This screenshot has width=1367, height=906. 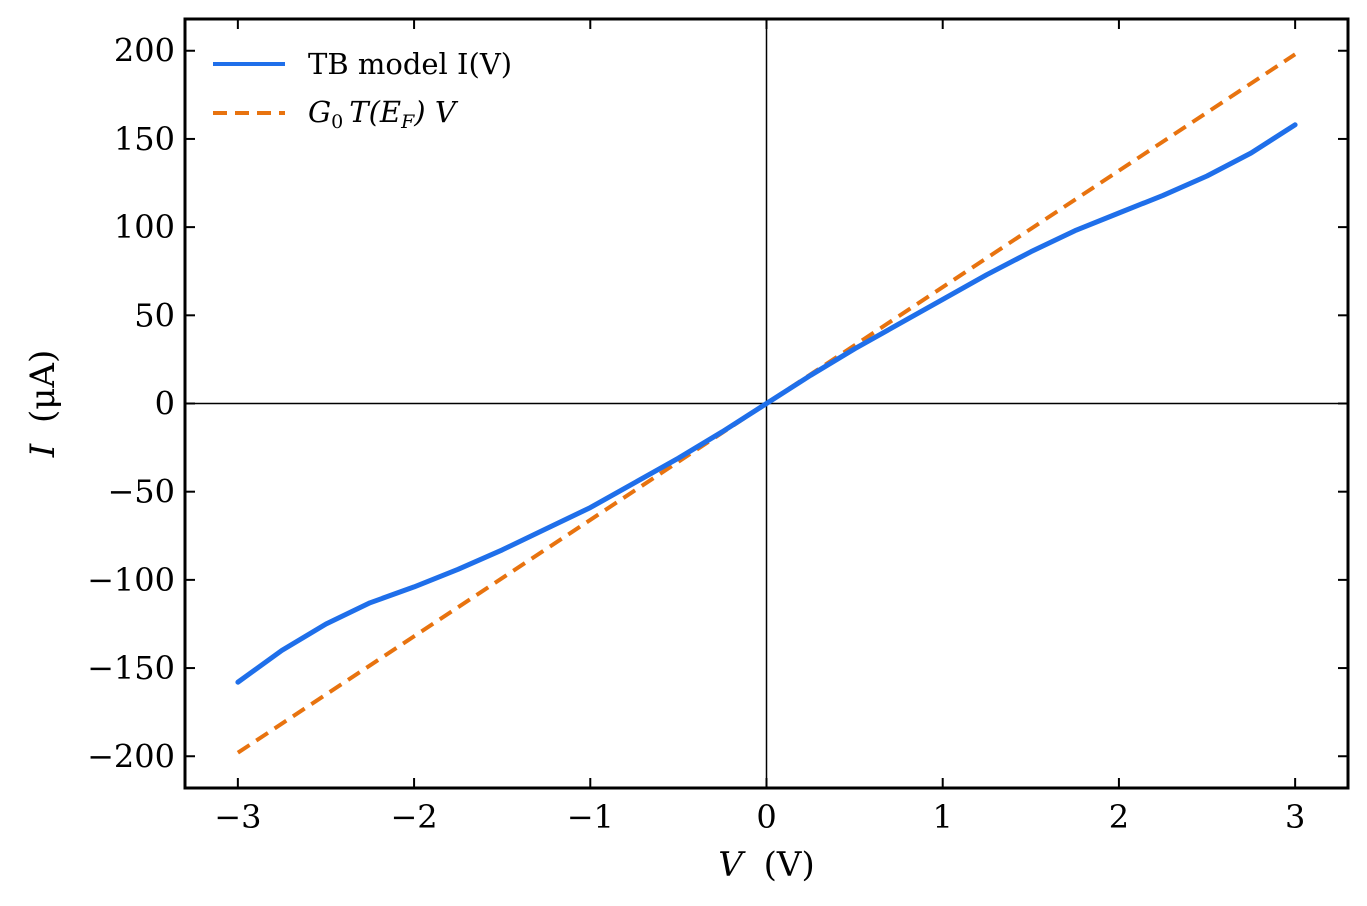 What do you see at coordinates (766, 817) in the screenshot?
I see `x-tick-label: 0` at bounding box center [766, 817].